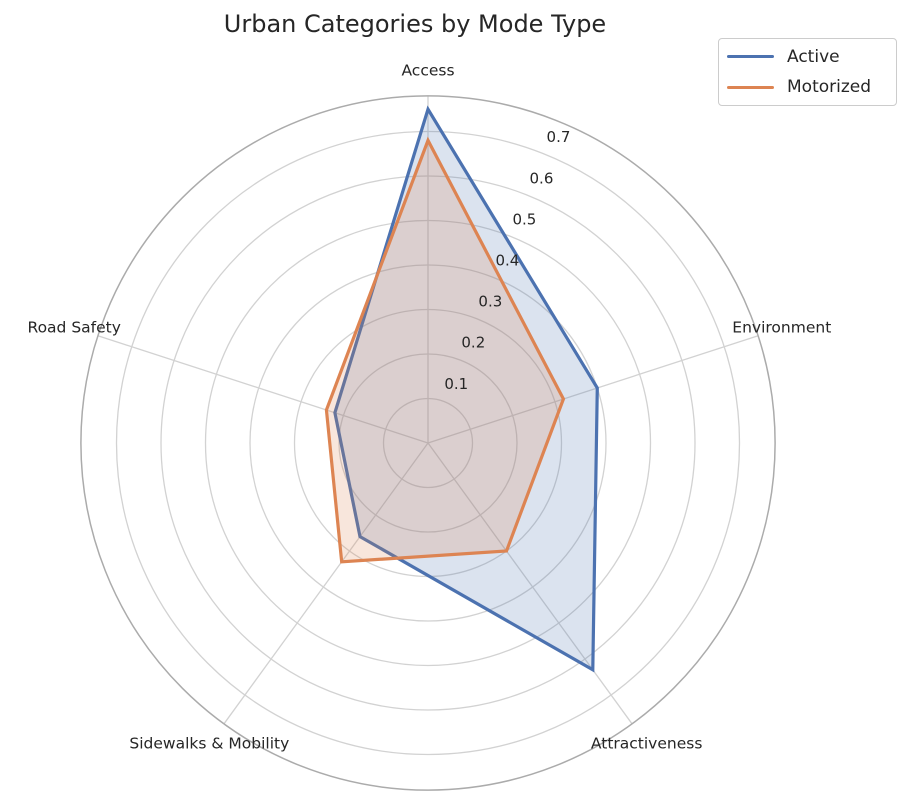 The width and height of the screenshot is (910, 800). What do you see at coordinates (456, 384) in the screenshot?
I see `r-tick-label: 0.1` at bounding box center [456, 384].